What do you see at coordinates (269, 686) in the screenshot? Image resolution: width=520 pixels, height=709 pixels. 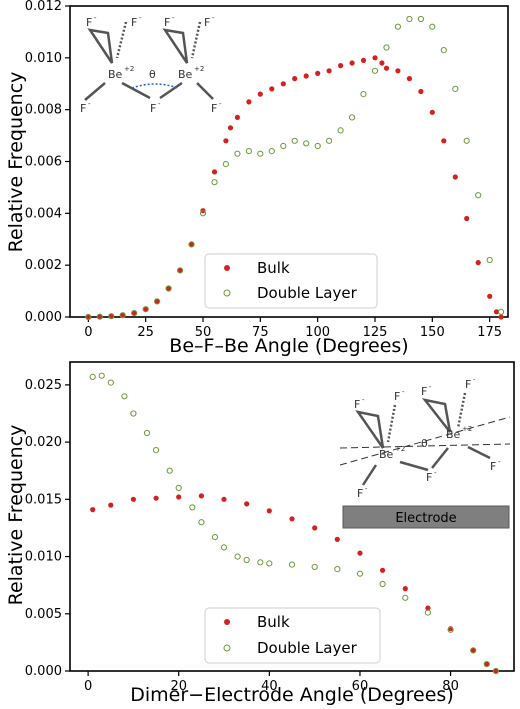 I see `x-tick-label: 40` at bounding box center [269, 686].